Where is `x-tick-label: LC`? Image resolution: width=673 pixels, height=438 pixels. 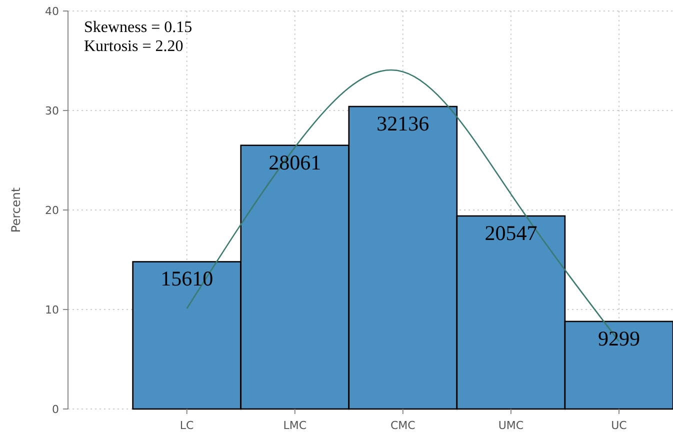 x-tick-label: LC is located at coordinates (187, 425).